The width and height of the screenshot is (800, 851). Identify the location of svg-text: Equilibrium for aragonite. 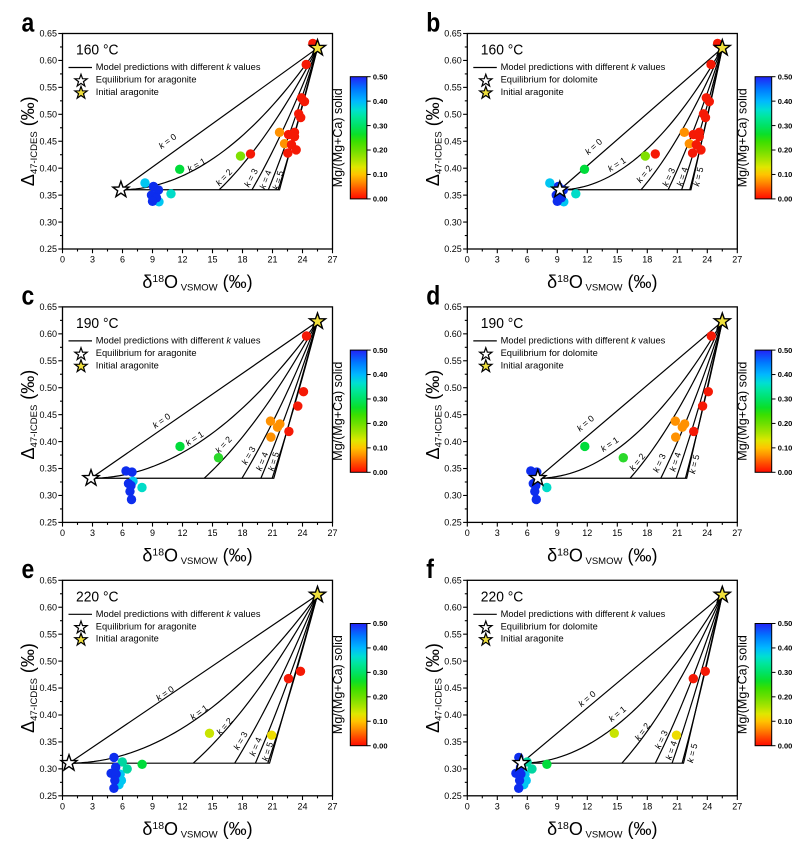
(146, 80).